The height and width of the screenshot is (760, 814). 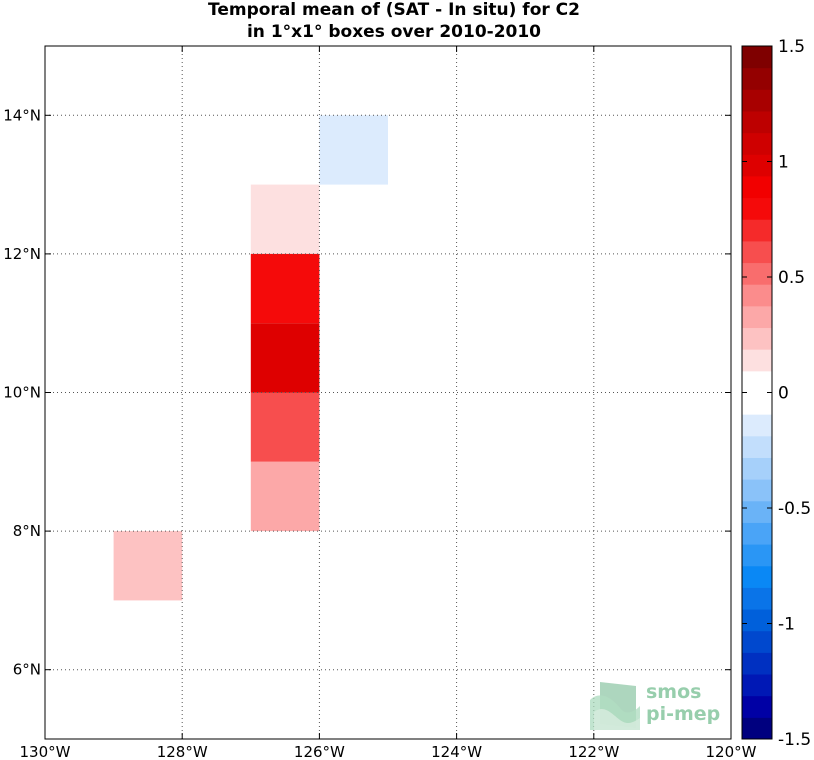 I want to click on colorbar-tick-label-0: 1.5, so click(x=791, y=47).